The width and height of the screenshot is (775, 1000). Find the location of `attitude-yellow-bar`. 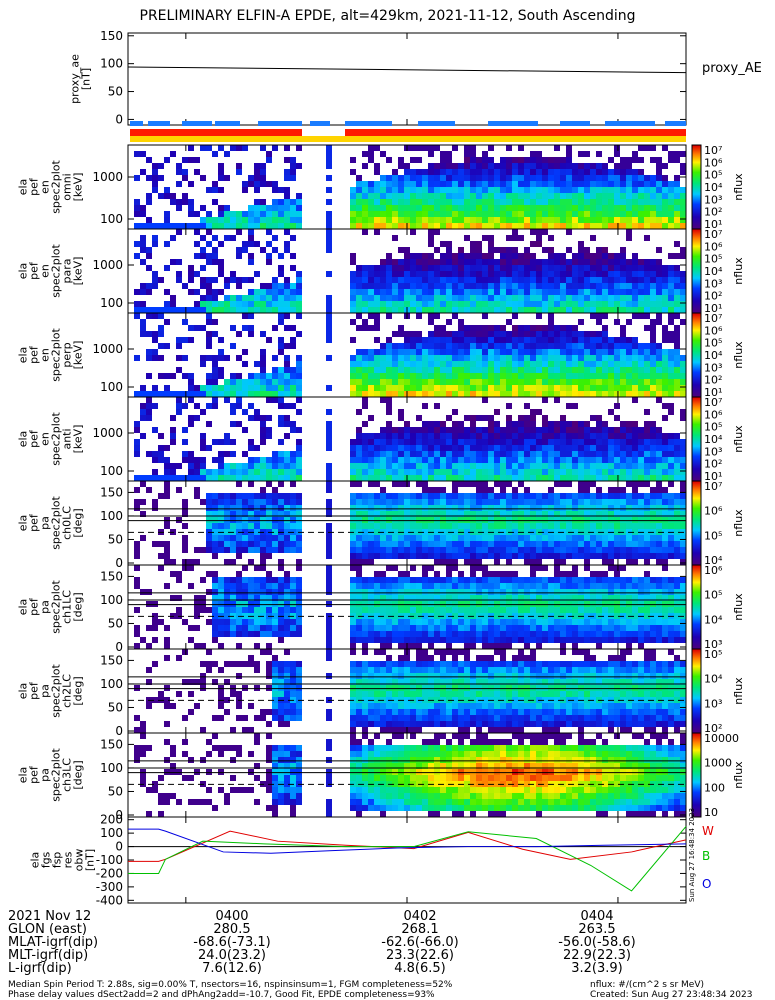

attitude-yellow-bar is located at coordinates (408, 139).